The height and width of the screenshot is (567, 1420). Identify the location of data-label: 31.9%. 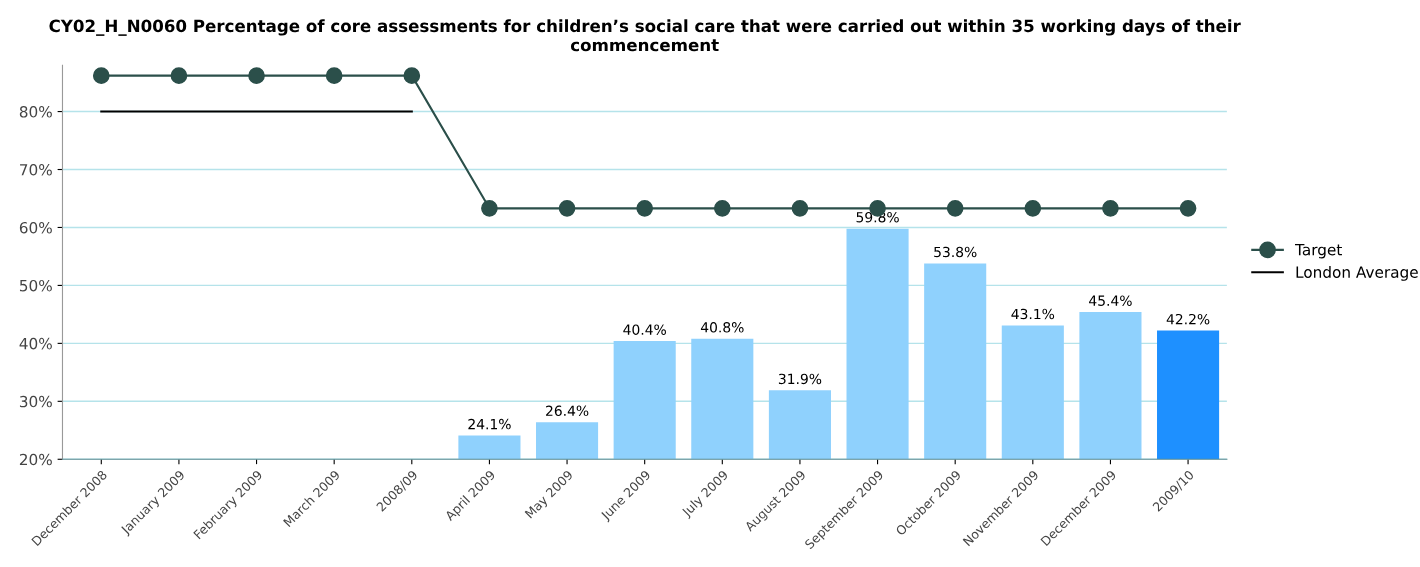
(800, 379).